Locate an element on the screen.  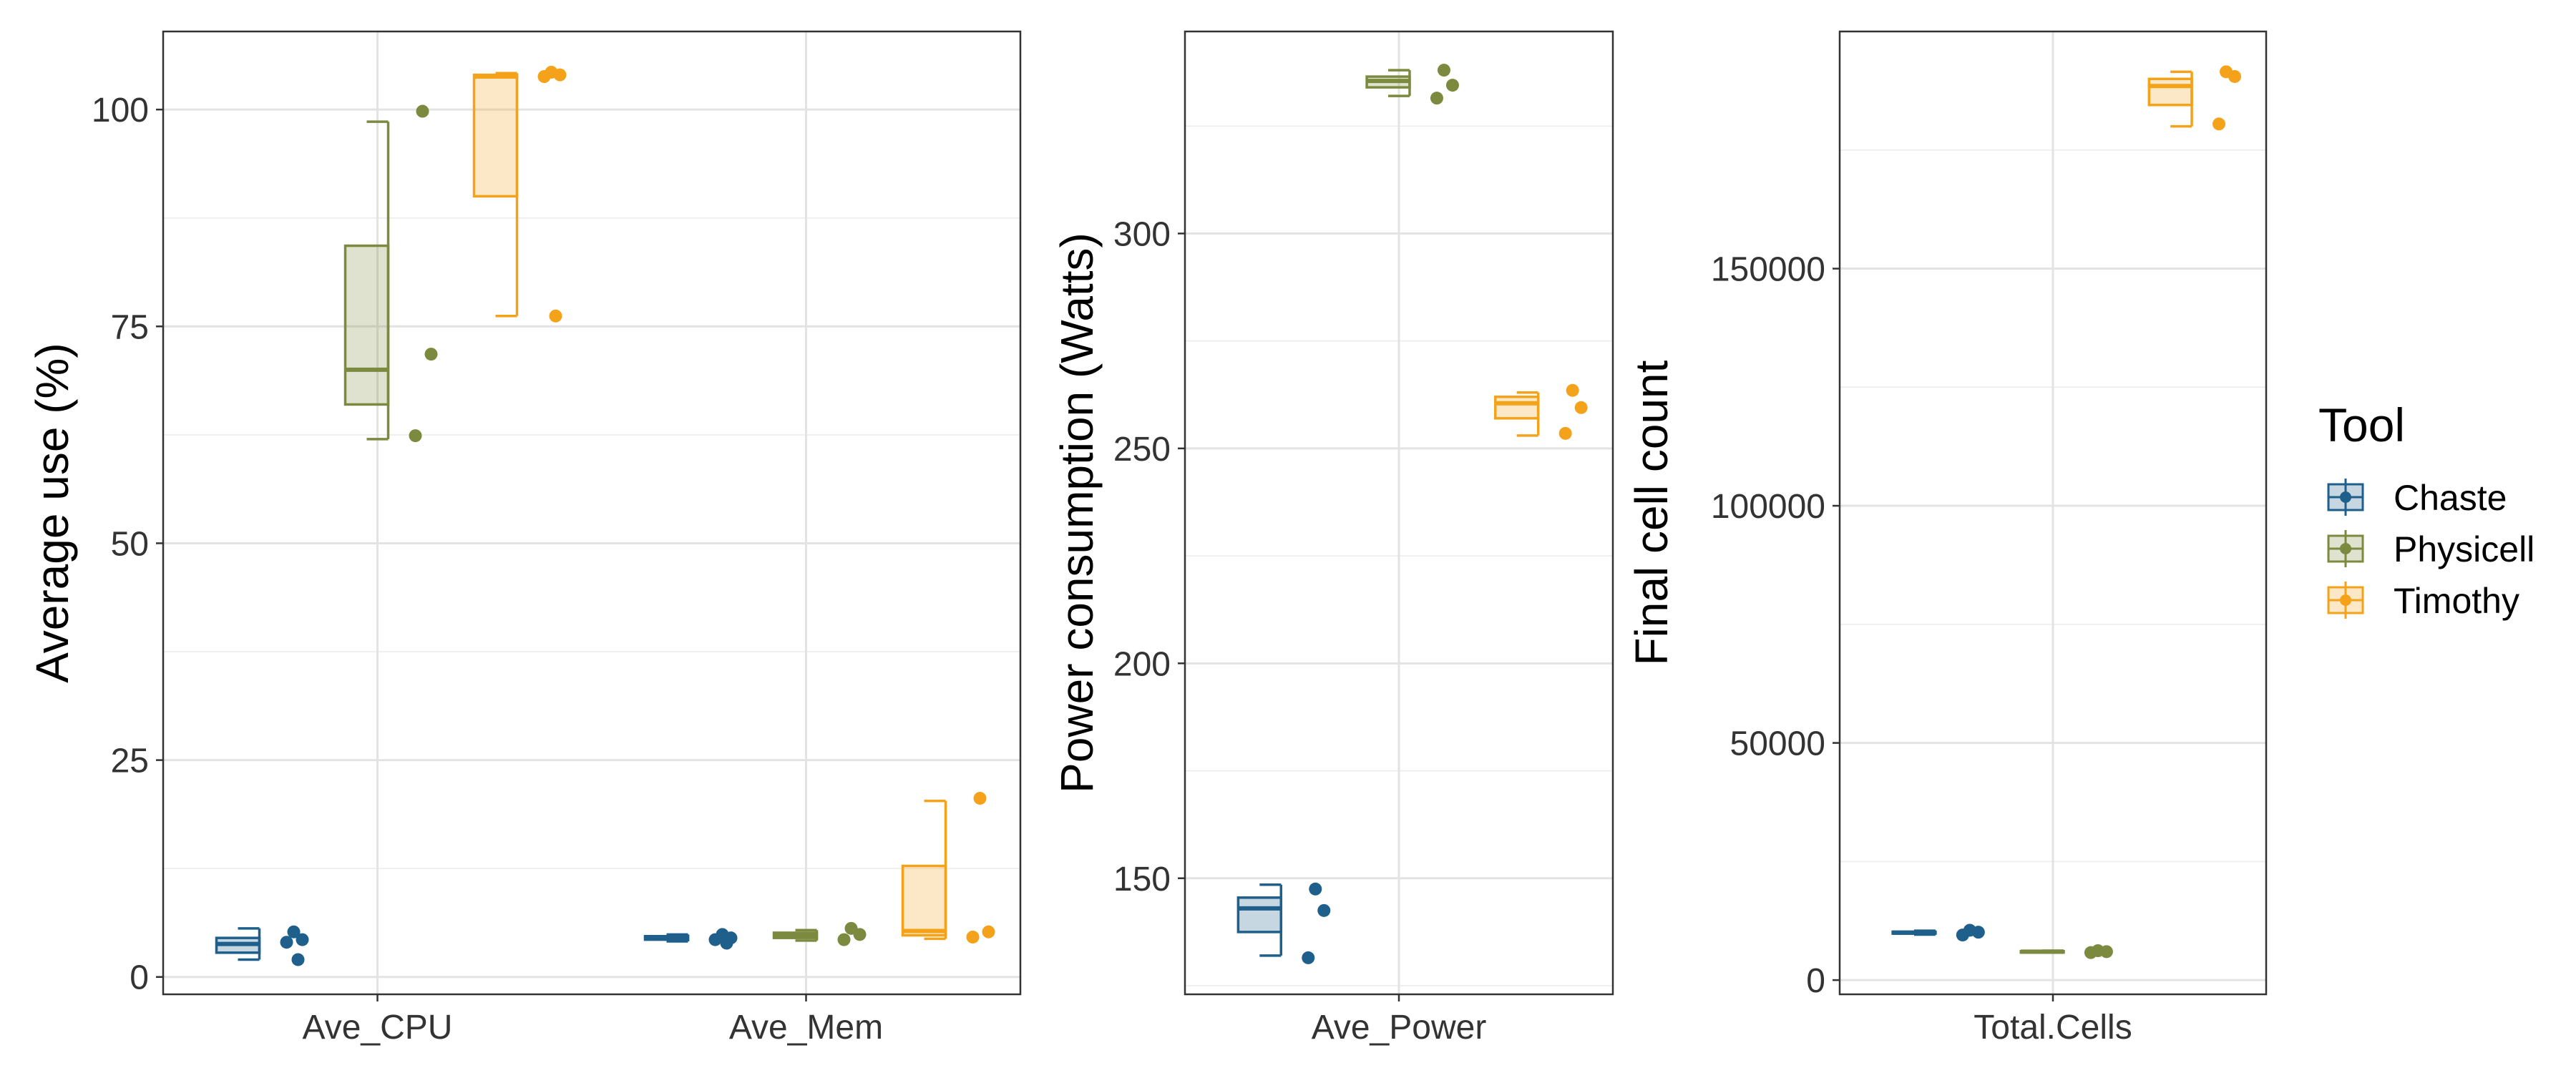
panel-power-grid is located at coordinates (1399, 512).